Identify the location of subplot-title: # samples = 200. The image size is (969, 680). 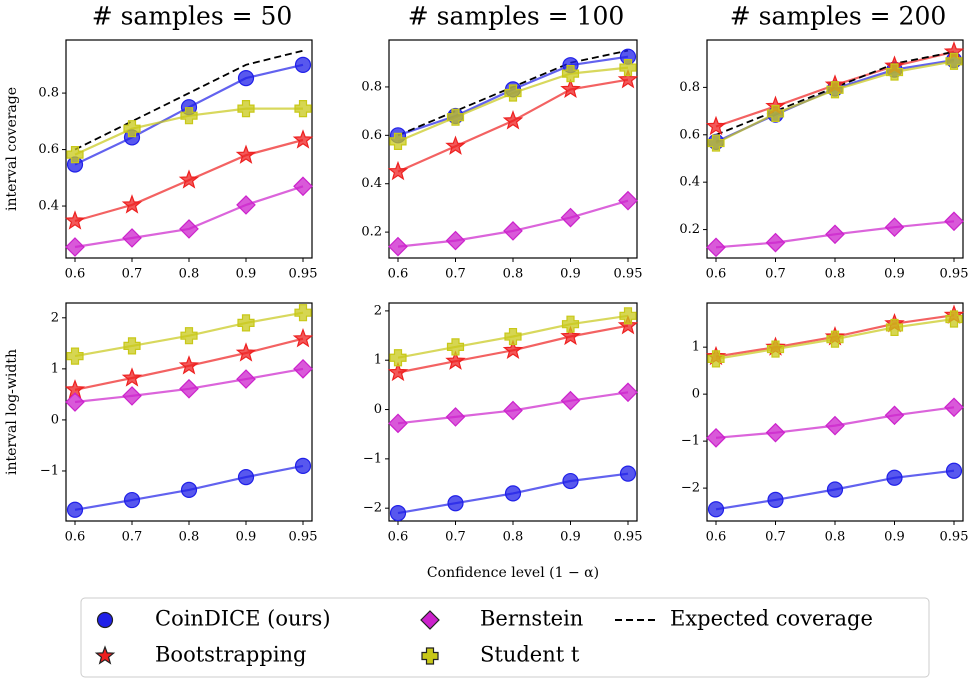
(838, 16).